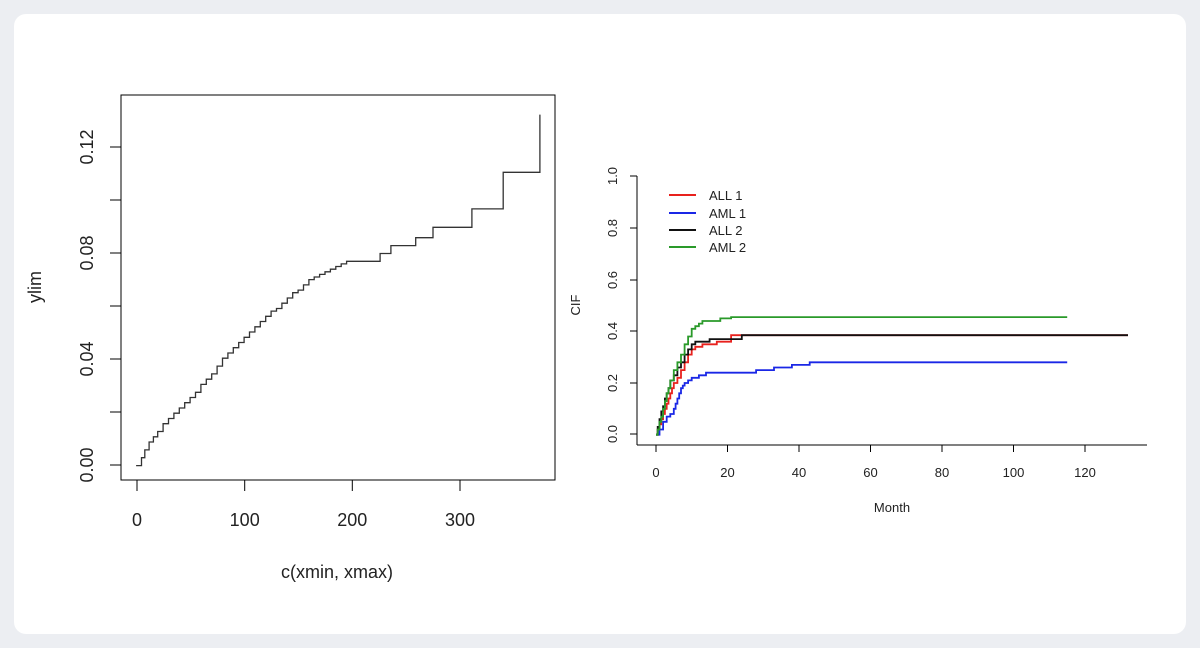 Image resolution: width=1200 pixels, height=648 pixels. I want to click on right-plot-series, so click(892, 376).